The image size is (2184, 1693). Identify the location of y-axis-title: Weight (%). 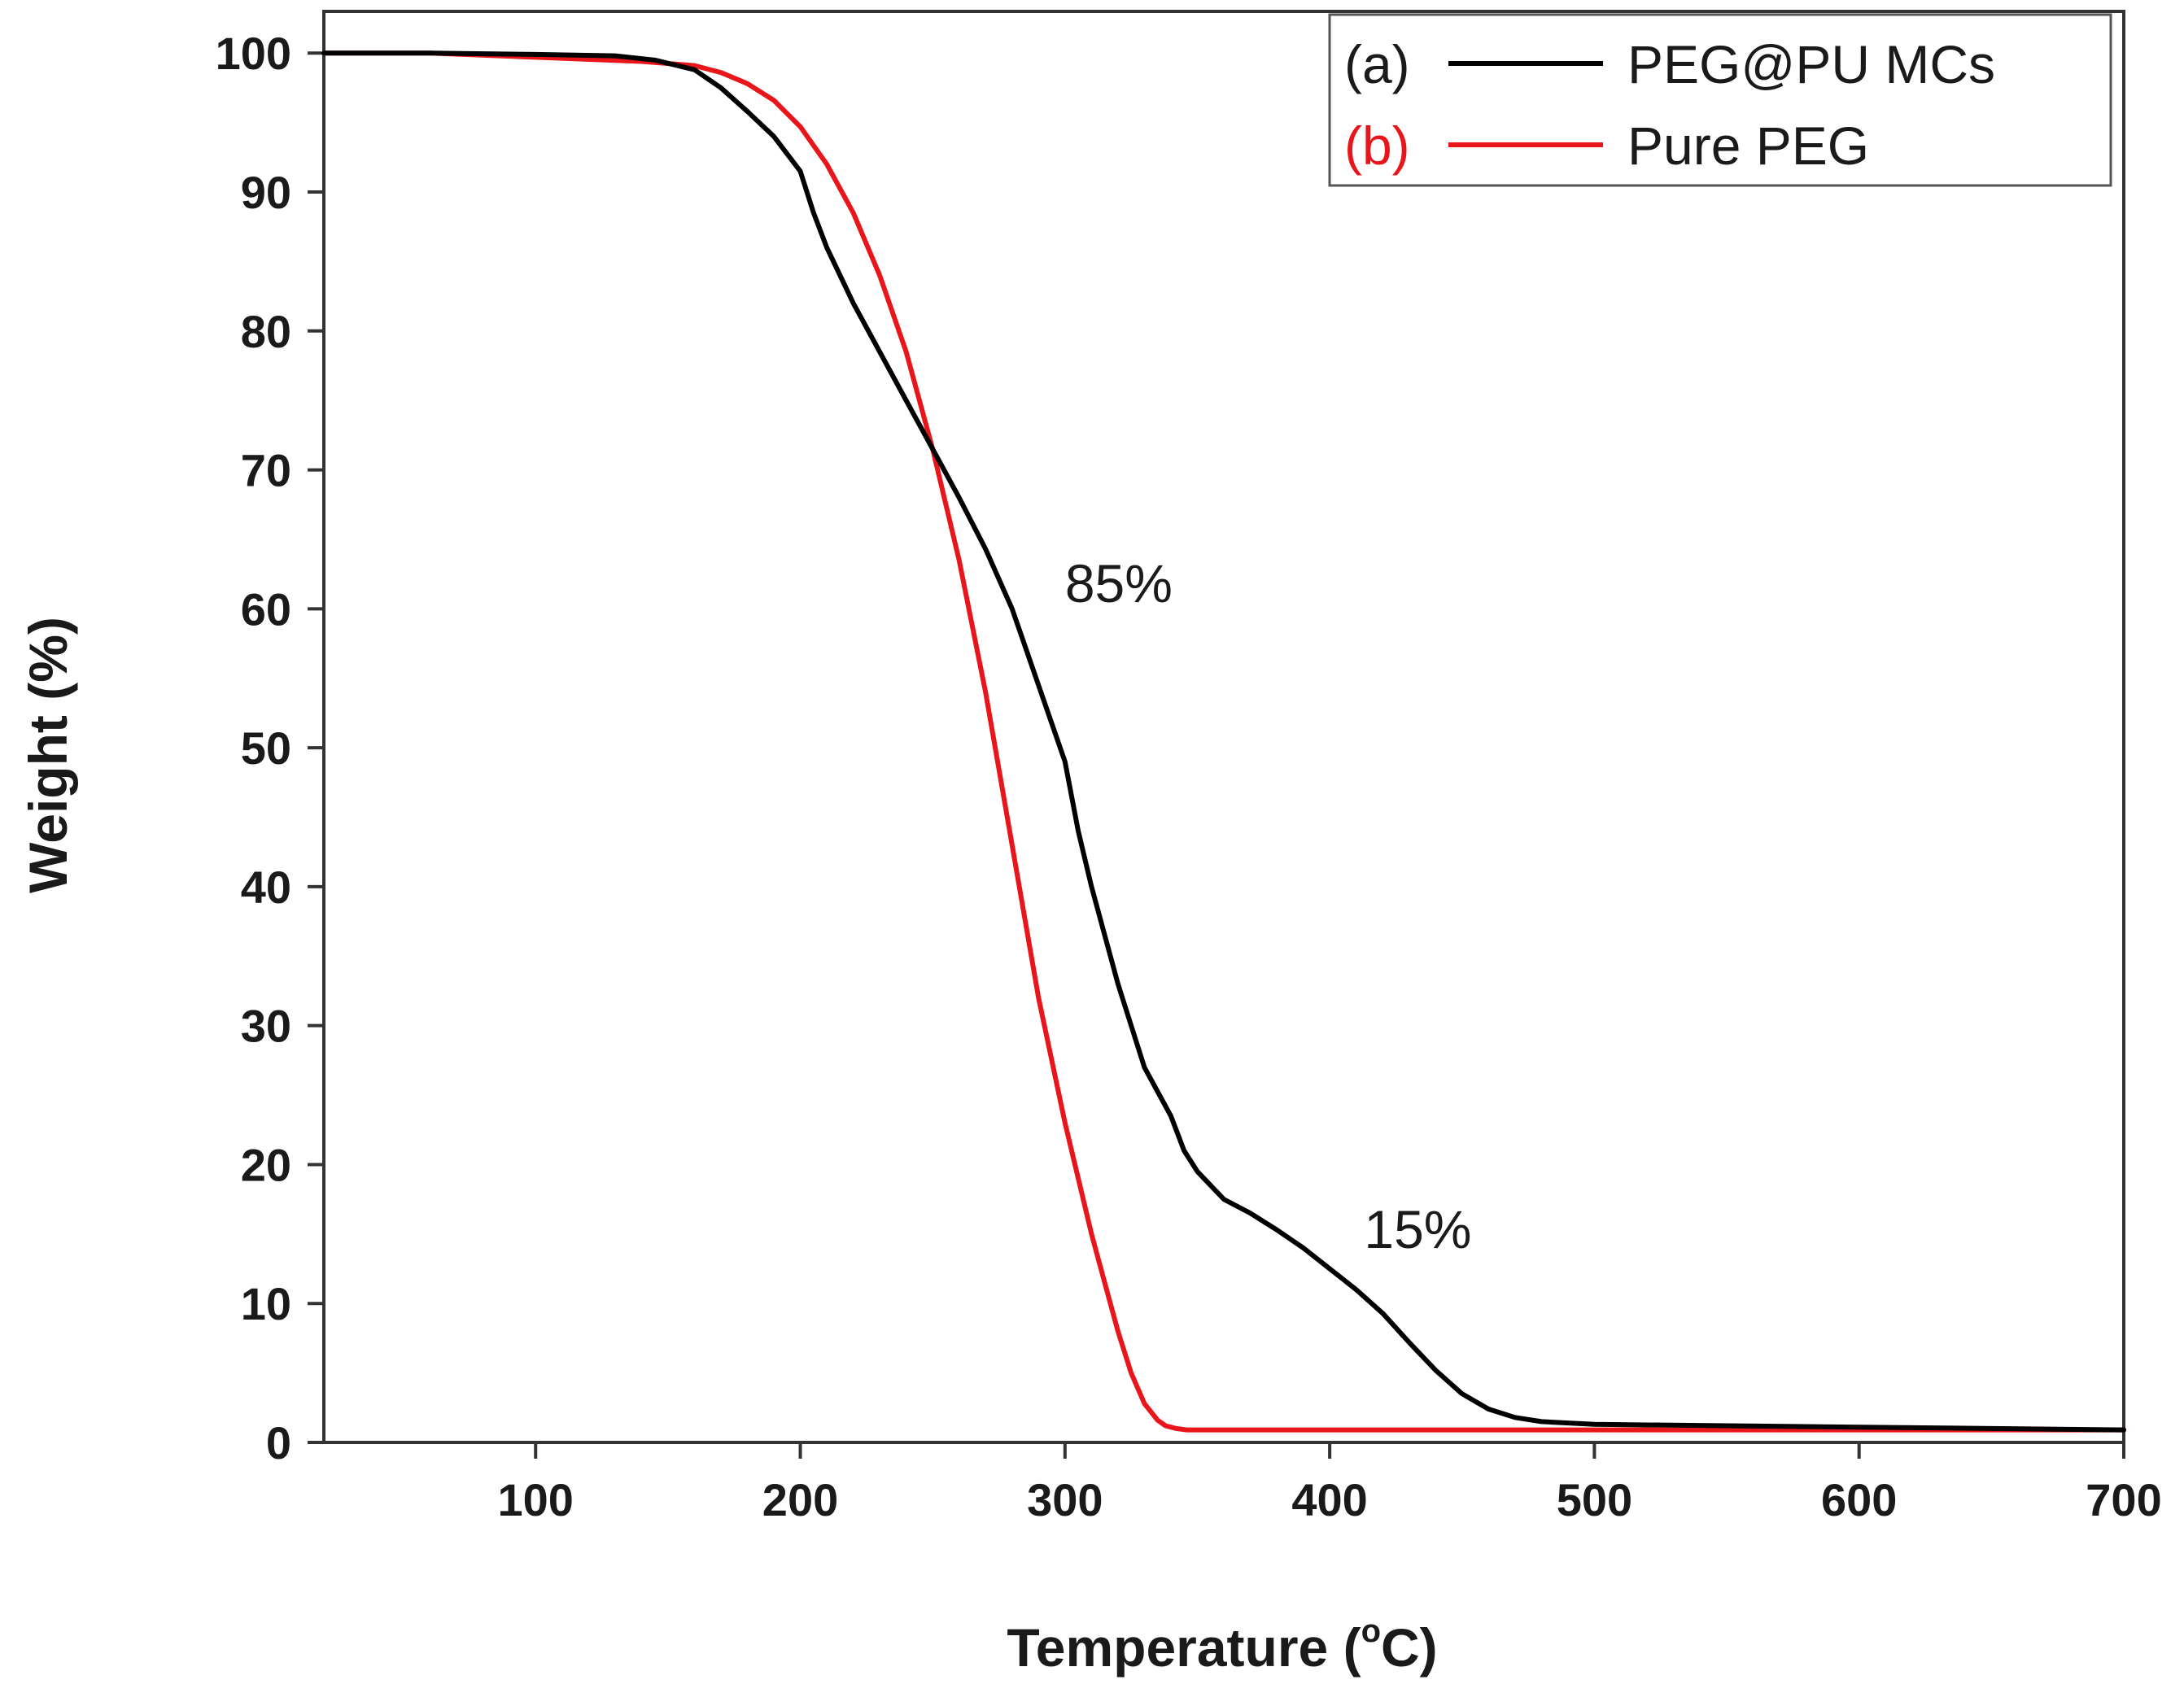
(48, 755).